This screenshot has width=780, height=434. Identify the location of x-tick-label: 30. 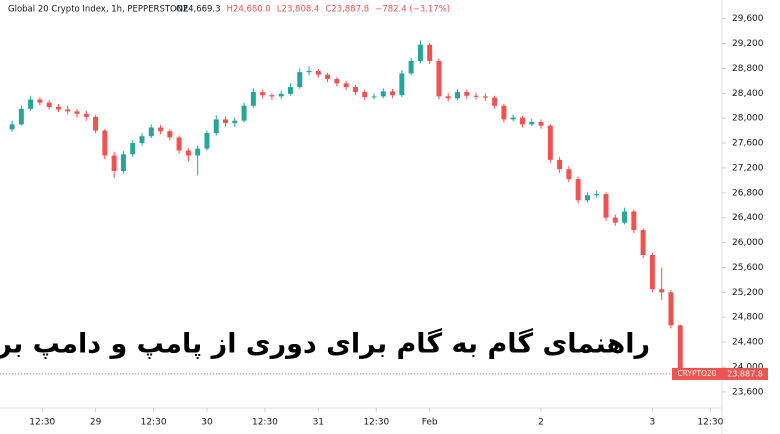
(207, 423).